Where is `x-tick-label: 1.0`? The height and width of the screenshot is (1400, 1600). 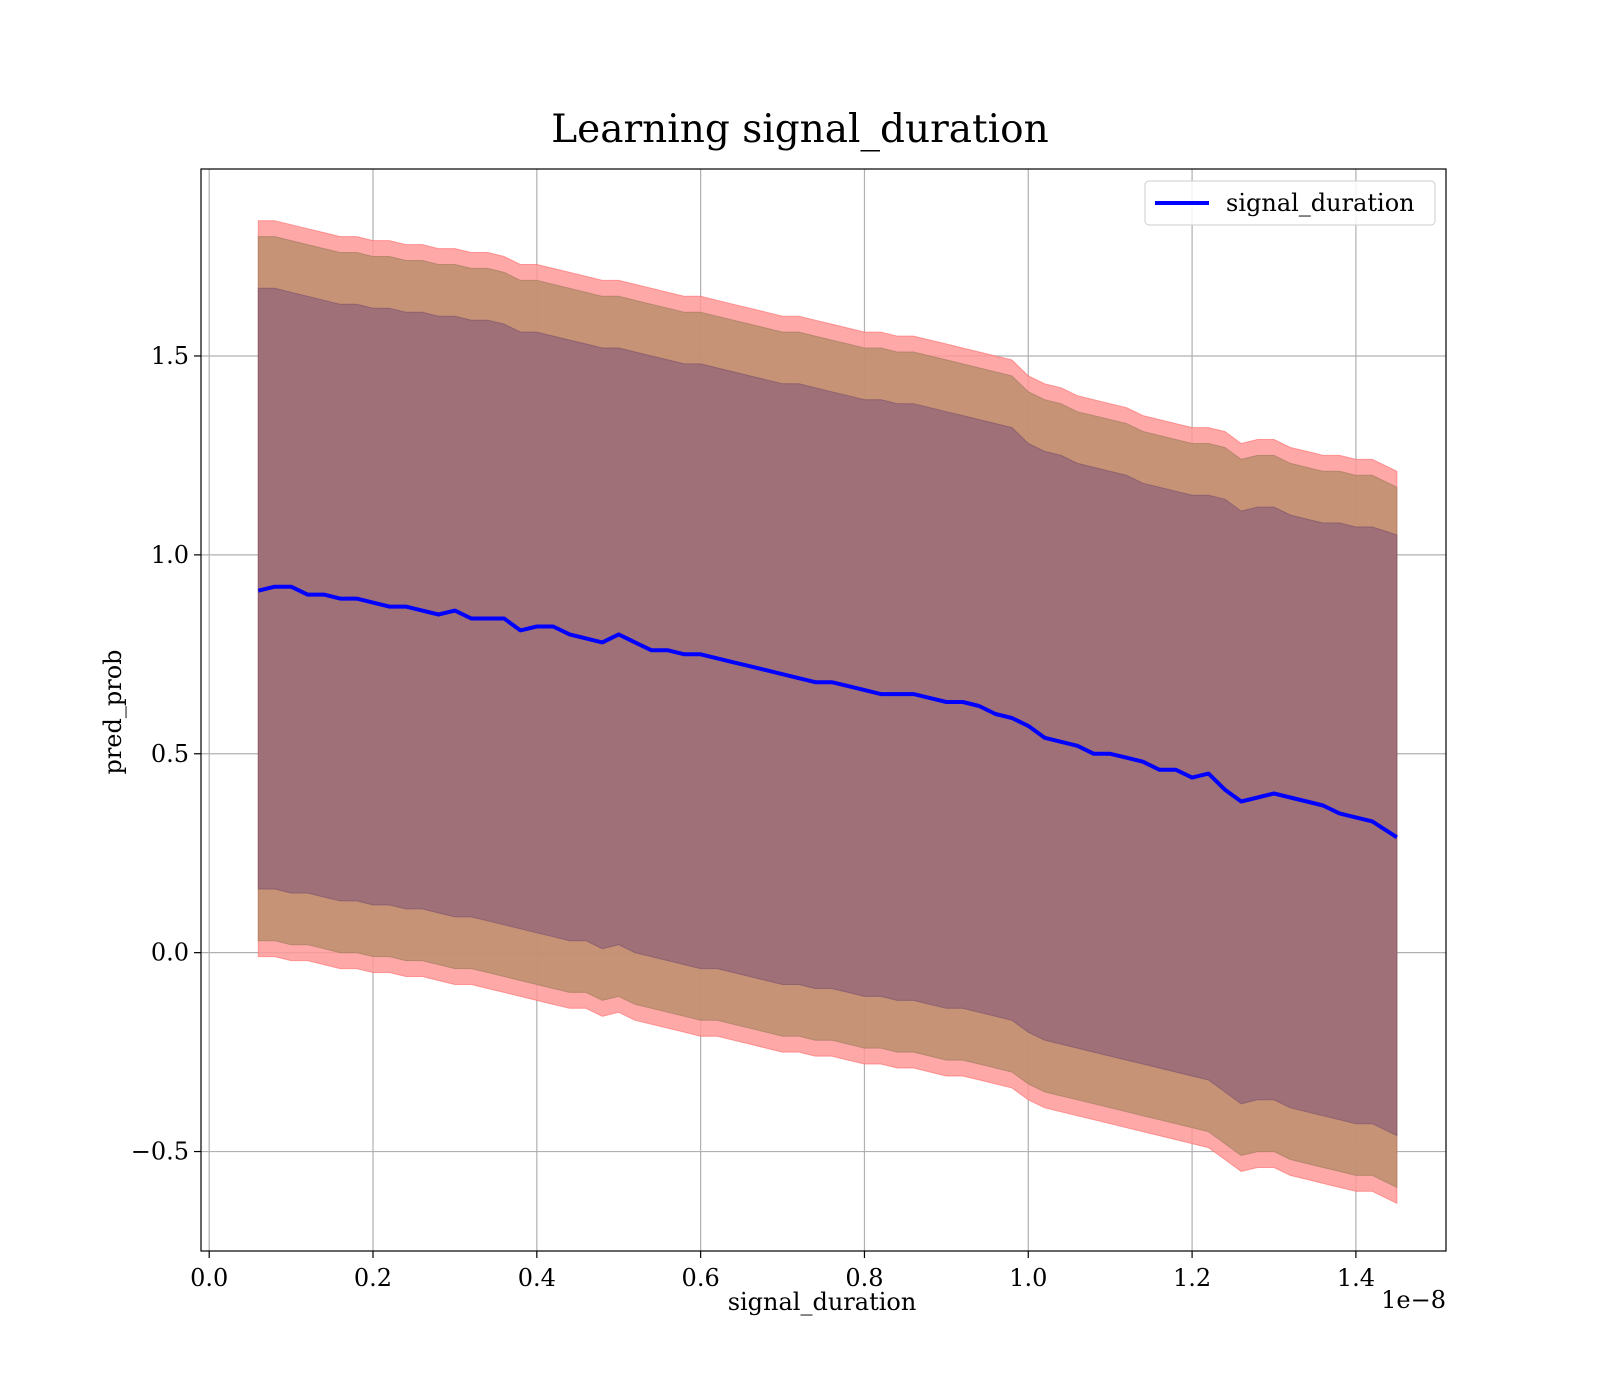 x-tick-label: 1.0 is located at coordinates (1028, 1278).